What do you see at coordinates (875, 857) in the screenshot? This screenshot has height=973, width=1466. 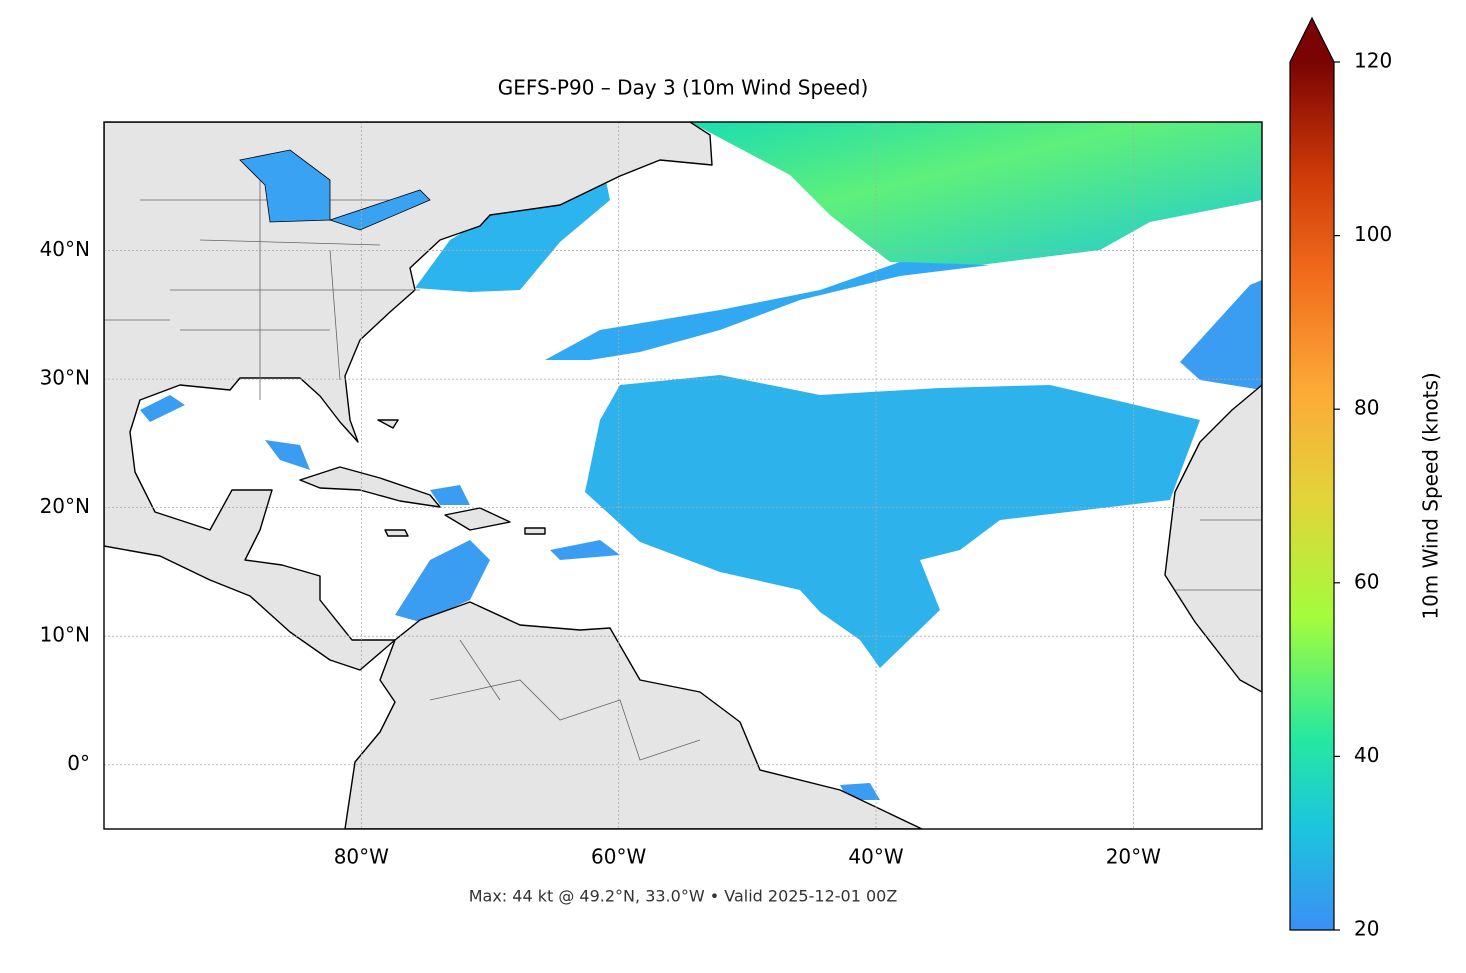 I see `x-tick-label: 40°W` at bounding box center [875, 857].